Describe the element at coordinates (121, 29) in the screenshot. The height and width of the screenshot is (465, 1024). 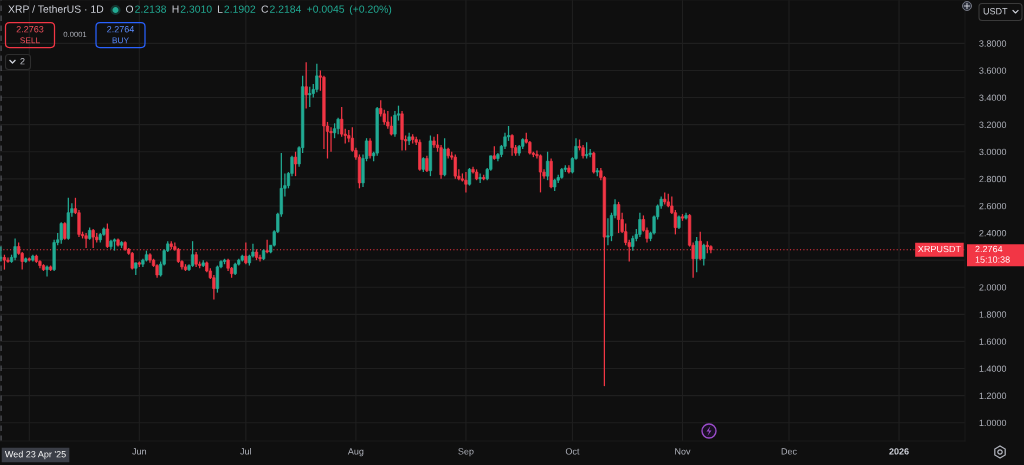
I see `annotation: 2.2764` at that location.